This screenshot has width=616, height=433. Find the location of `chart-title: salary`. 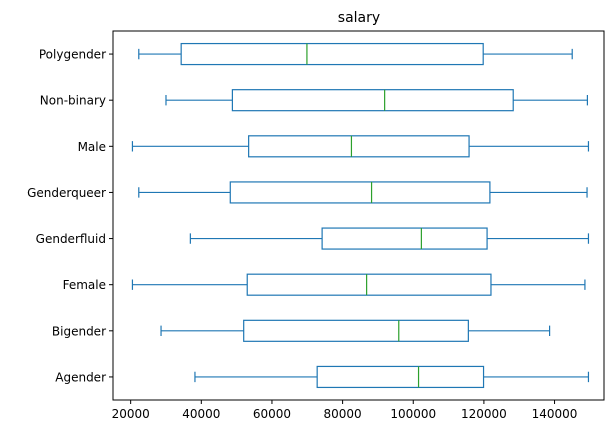

chart-title: salary is located at coordinates (359, 18).